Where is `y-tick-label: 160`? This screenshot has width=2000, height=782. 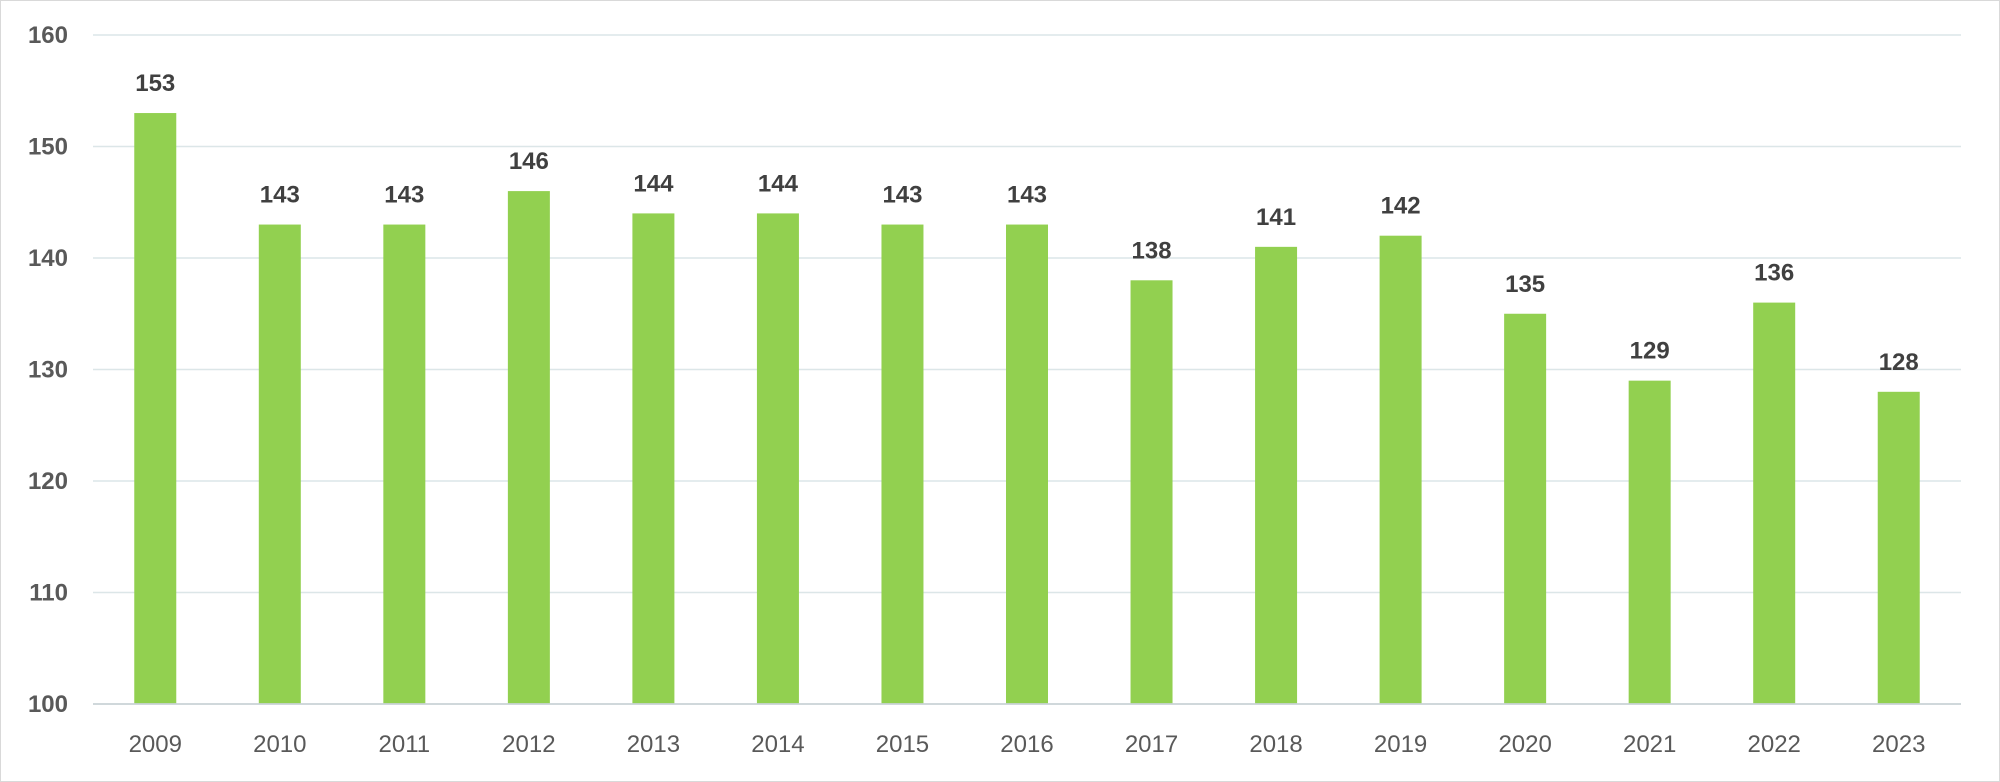 y-tick-label: 160 is located at coordinates (48, 35).